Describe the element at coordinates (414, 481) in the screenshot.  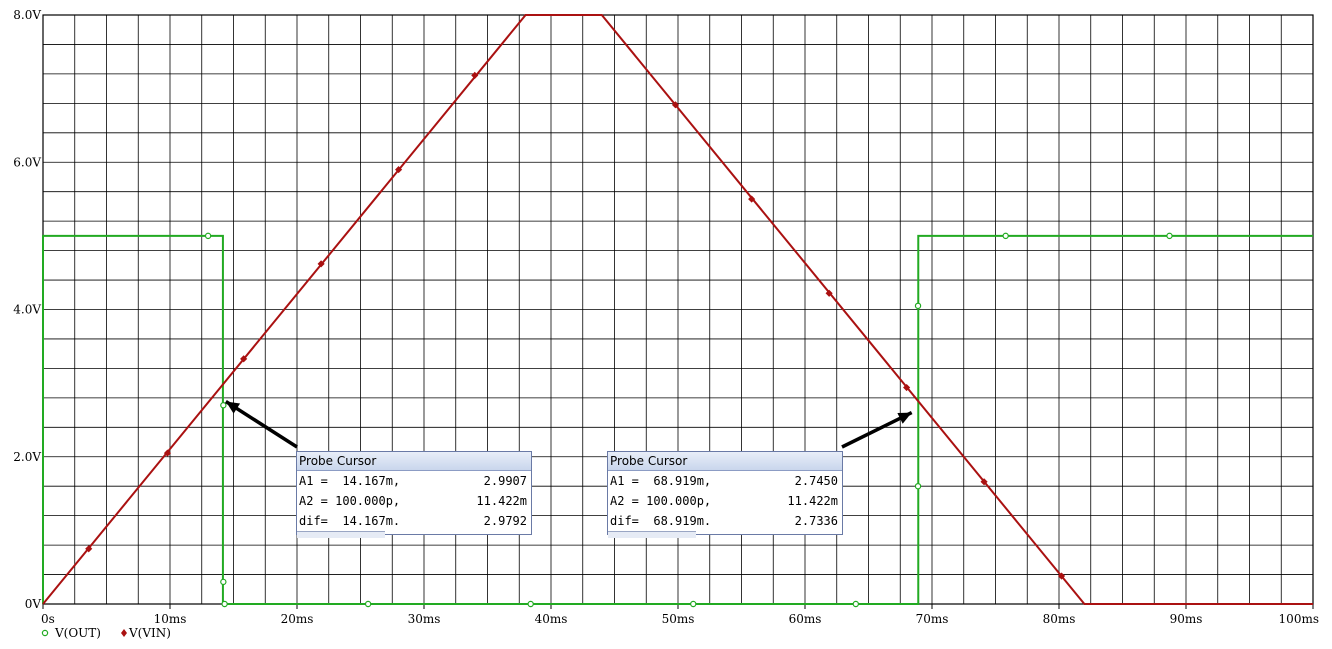
I see `probe-row-a1: A1 = 14.167m, 2.9907` at that location.